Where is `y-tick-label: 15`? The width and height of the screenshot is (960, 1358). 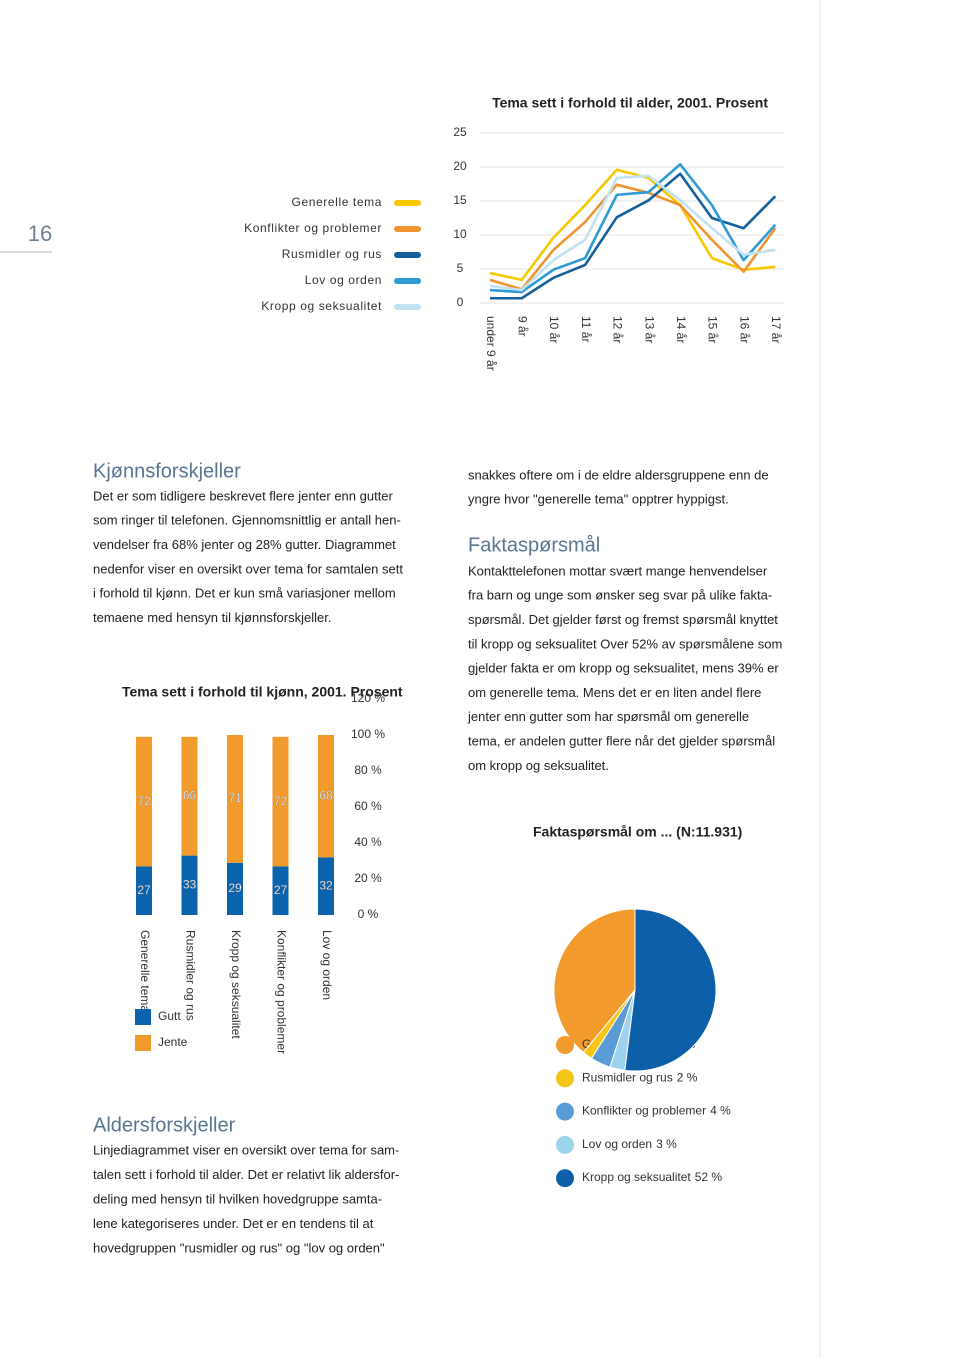 y-tick-label: 15 is located at coordinates (460, 200).